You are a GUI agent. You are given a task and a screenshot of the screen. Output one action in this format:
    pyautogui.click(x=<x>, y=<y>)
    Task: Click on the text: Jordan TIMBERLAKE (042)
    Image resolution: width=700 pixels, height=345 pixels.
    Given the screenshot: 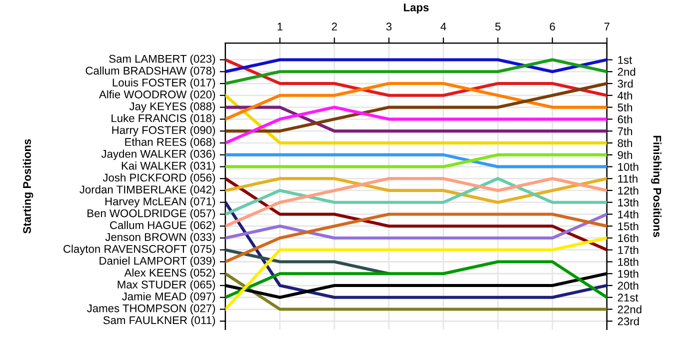 What is the action you would take?
    pyautogui.click(x=147, y=190)
    